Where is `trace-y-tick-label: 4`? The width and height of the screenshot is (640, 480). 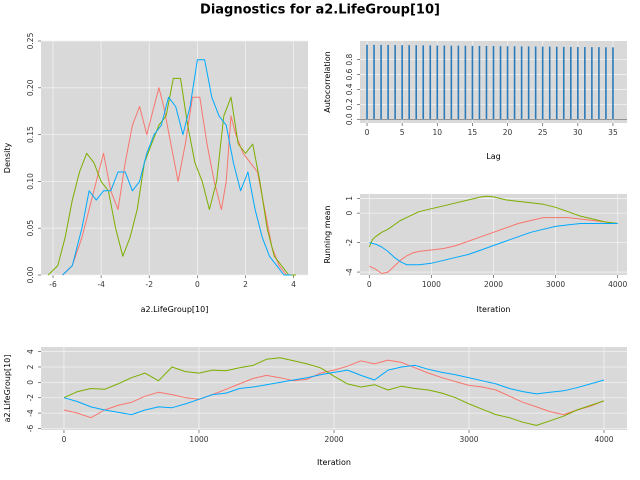
trace-y-tick-label: 4 is located at coordinates (30, 351).